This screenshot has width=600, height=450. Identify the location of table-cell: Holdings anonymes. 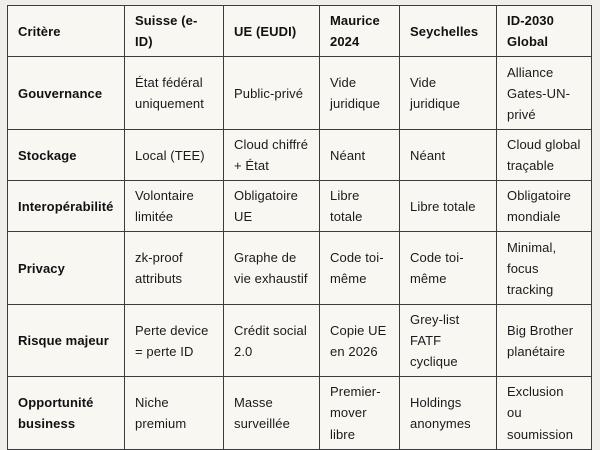
(448, 413).